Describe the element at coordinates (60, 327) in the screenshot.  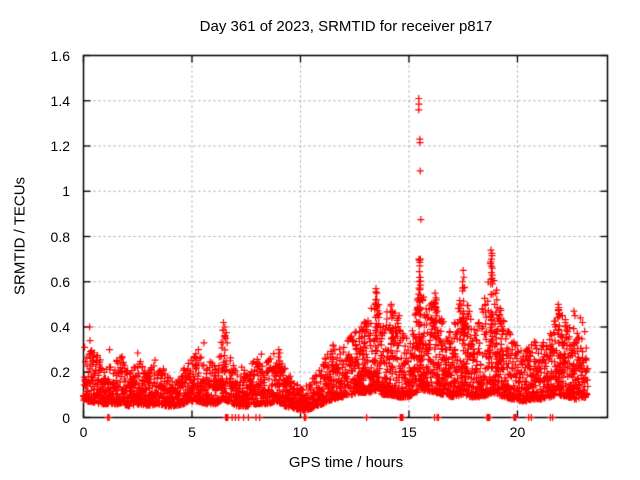
I see `y-tick-label: 0.4` at that location.